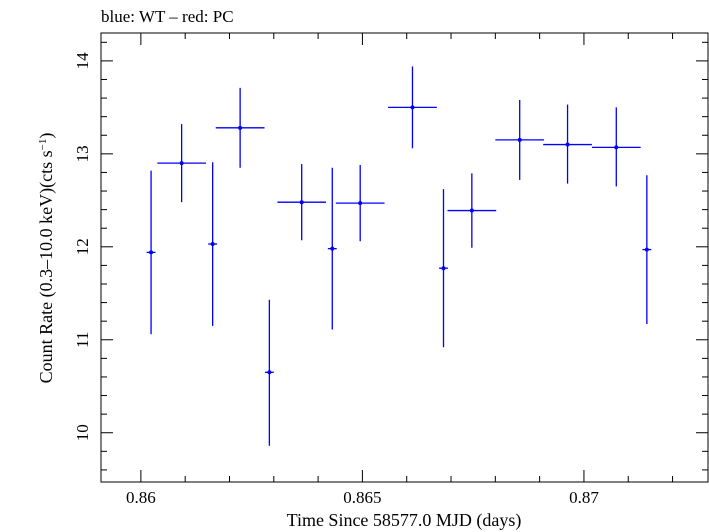  What do you see at coordinates (141, 497) in the screenshot?
I see `x-tick-label: 0.86` at bounding box center [141, 497].